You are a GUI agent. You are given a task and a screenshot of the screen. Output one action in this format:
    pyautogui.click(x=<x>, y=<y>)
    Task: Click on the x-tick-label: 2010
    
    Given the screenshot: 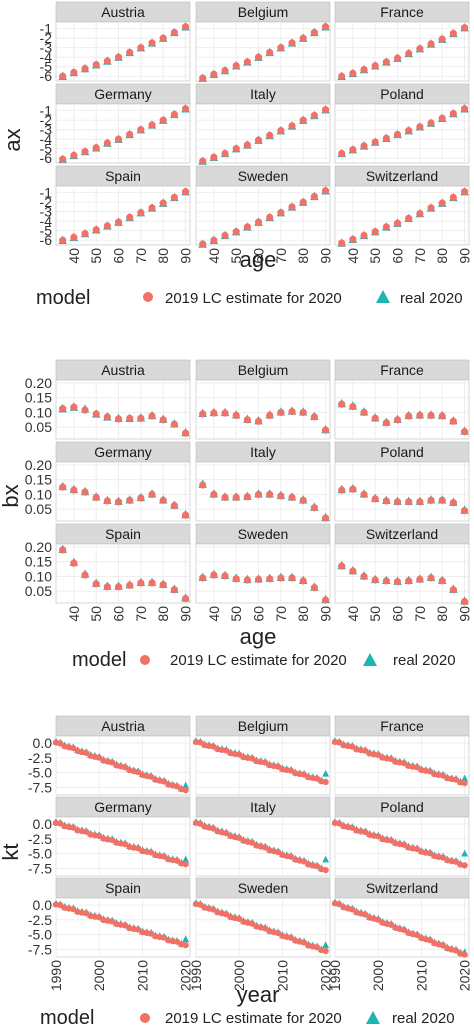 What is the action you would take?
    pyautogui.click(x=282, y=975)
    